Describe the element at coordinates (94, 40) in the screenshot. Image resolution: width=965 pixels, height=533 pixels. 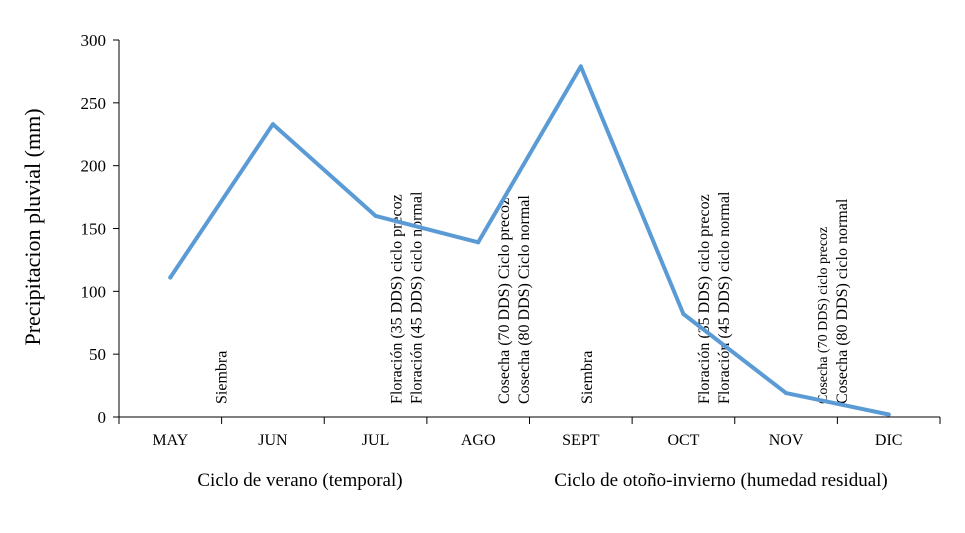
I see `y-tick-label: 300` at that location.